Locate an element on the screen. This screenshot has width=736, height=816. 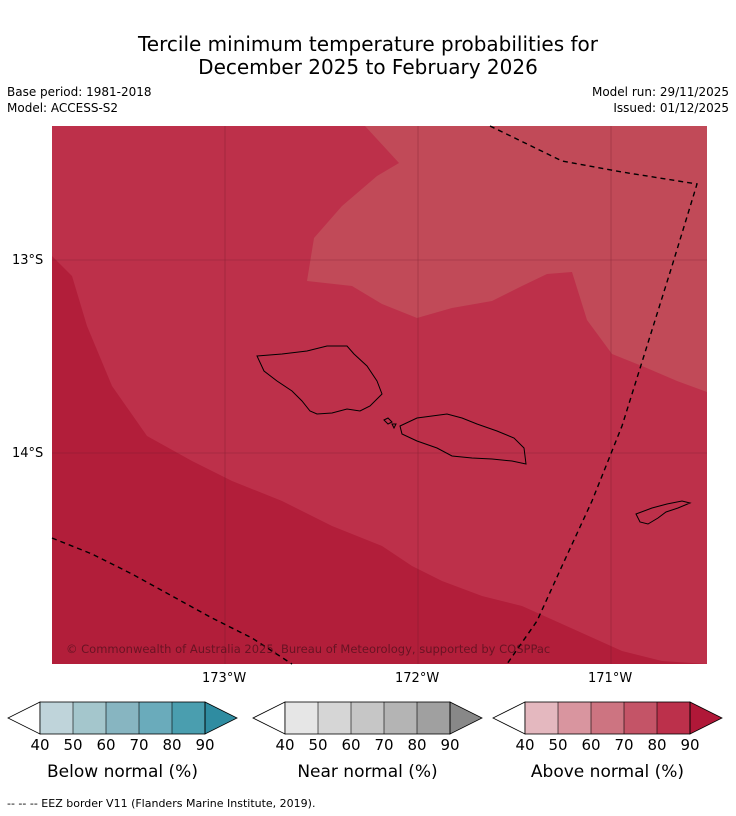
upolu-island is located at coordinates (463, 439).